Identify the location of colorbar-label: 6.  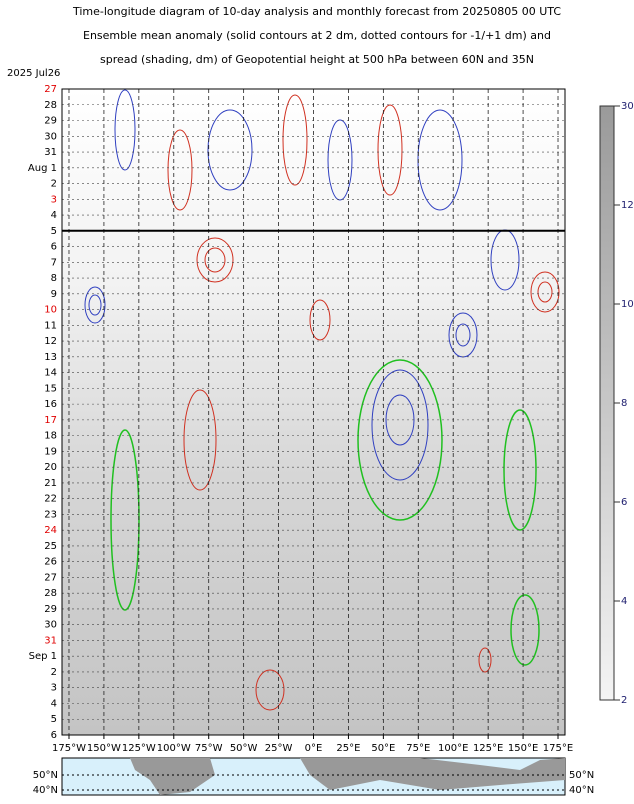
(624, 502).